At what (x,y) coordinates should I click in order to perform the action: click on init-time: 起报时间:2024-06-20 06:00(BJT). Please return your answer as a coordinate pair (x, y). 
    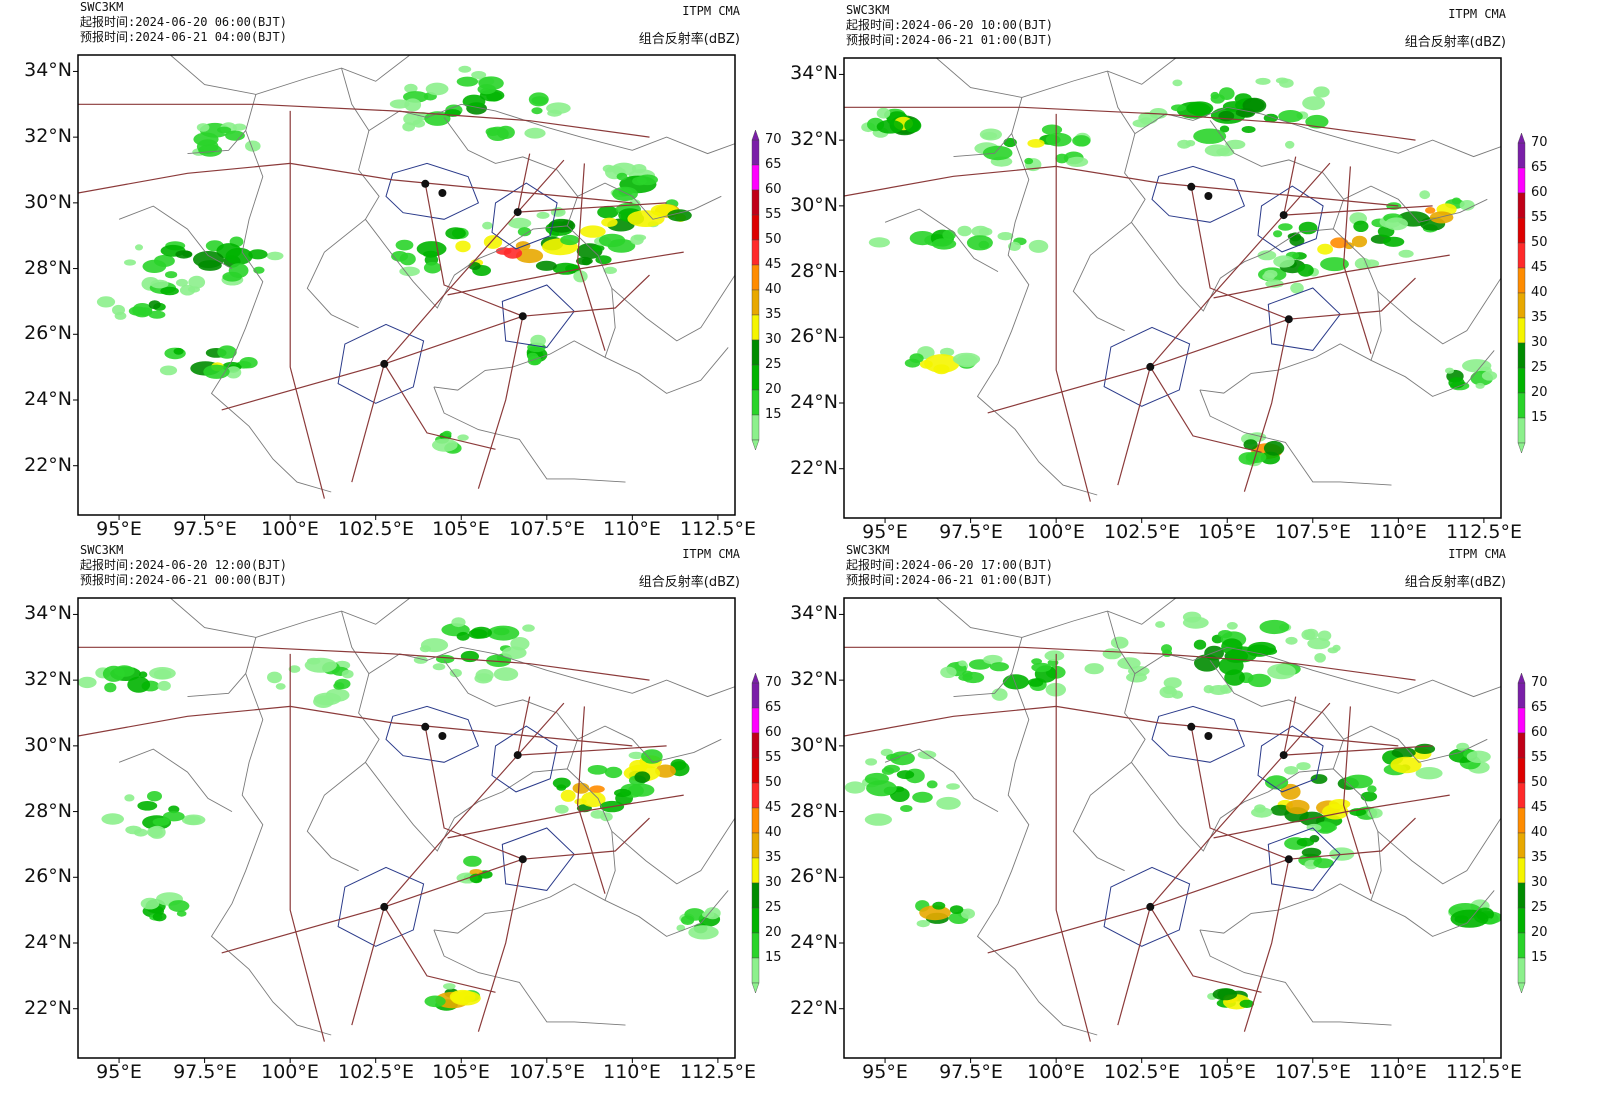
    Looking at the image, I should click on (183, 22).